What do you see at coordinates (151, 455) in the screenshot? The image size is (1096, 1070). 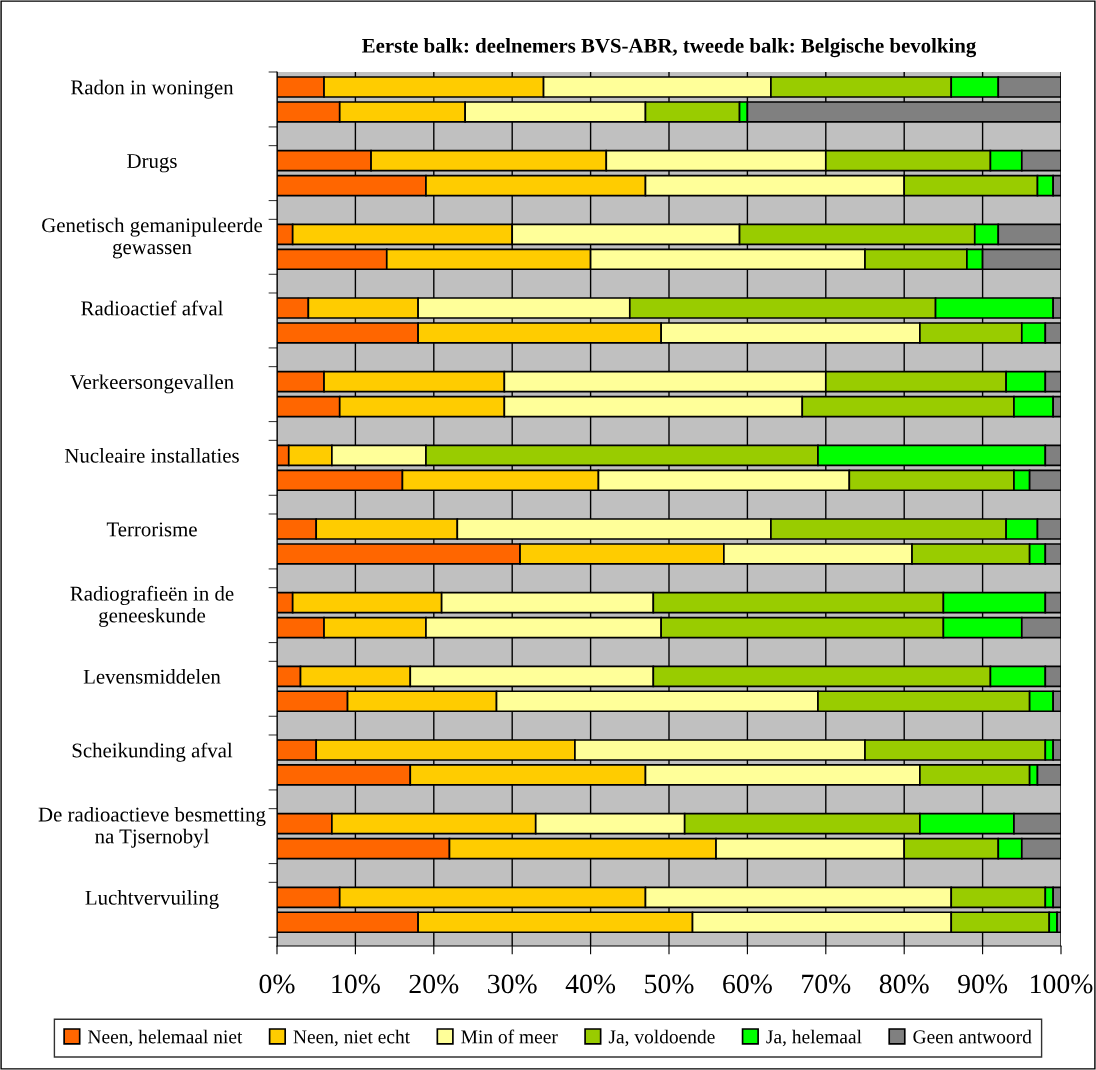 I see `y-tick-label: Nucleaire installaties` at bounding box center [151, 455].